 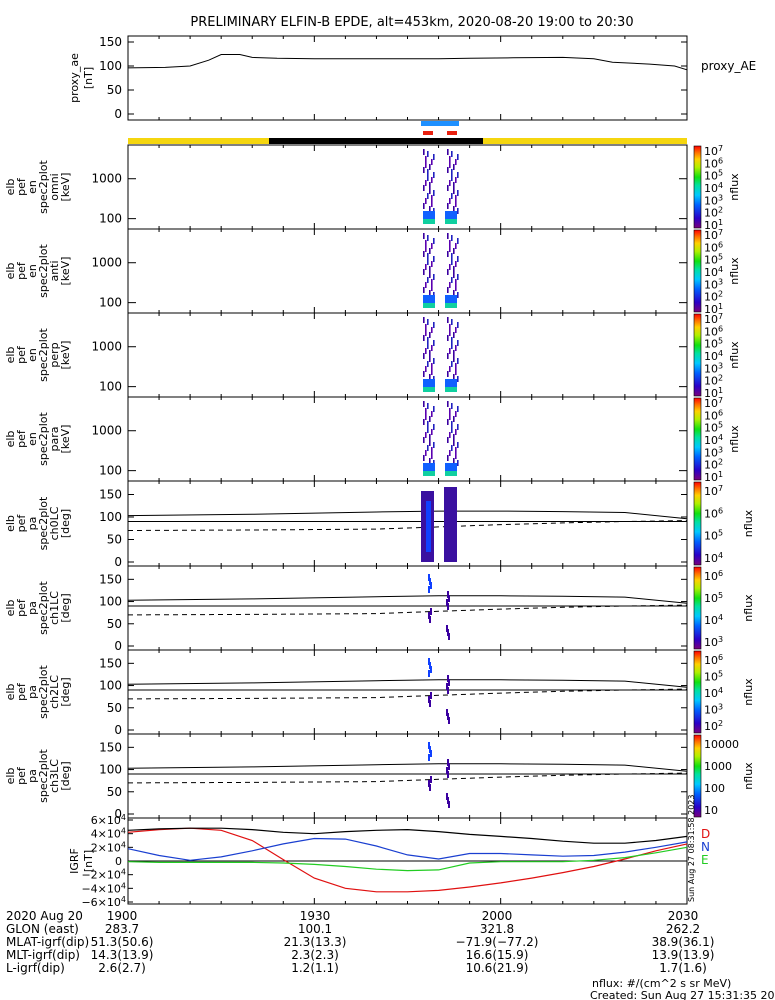 What do you see at coordinates (713, 260) in the screenshot?
I see `colorbar-tick-label: 10⁵` at bounding box center [713, 260].